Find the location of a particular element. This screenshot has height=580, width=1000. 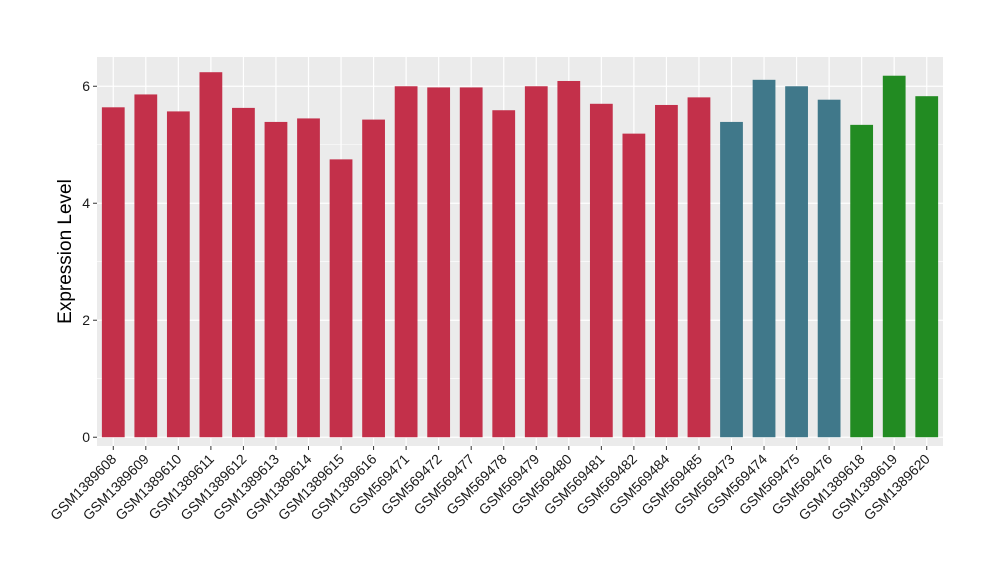

y-tick-label: 6 is located at coordinates (86, 86).